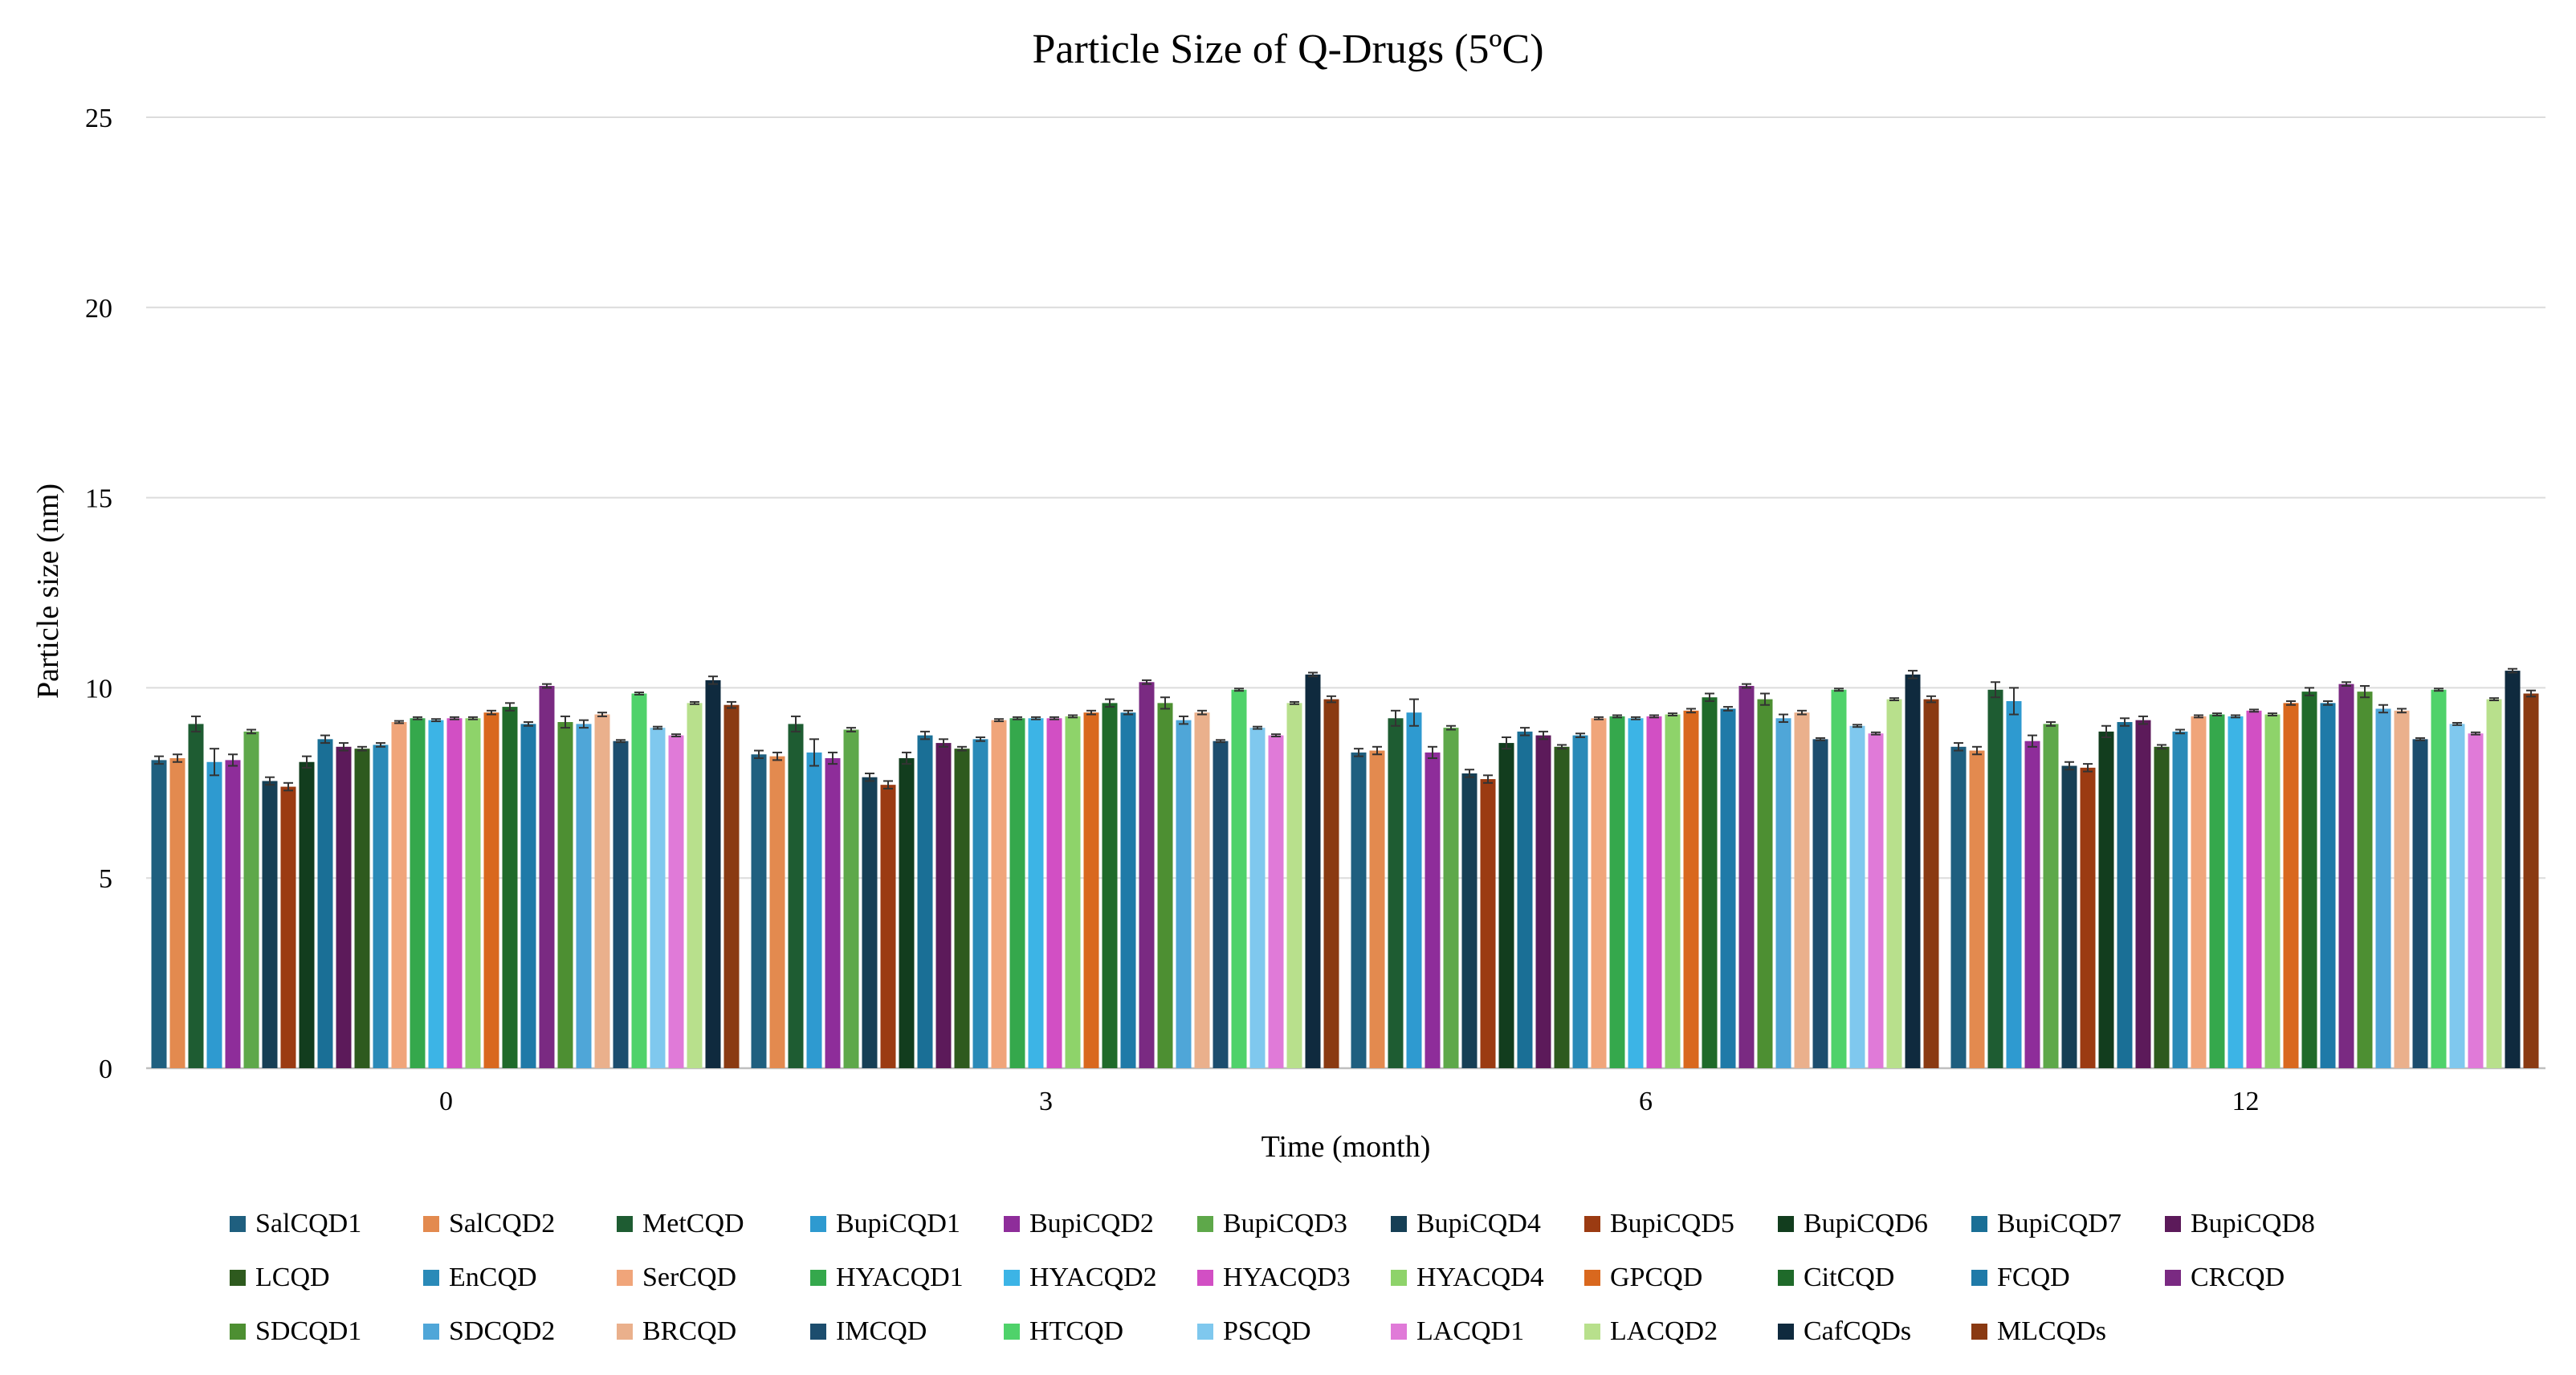 The width and height of the screenshot is (2576, 1375). Describe the element at coordinates (98, 309) in the screenshot. I see `y-tick-label: 20` at that location.